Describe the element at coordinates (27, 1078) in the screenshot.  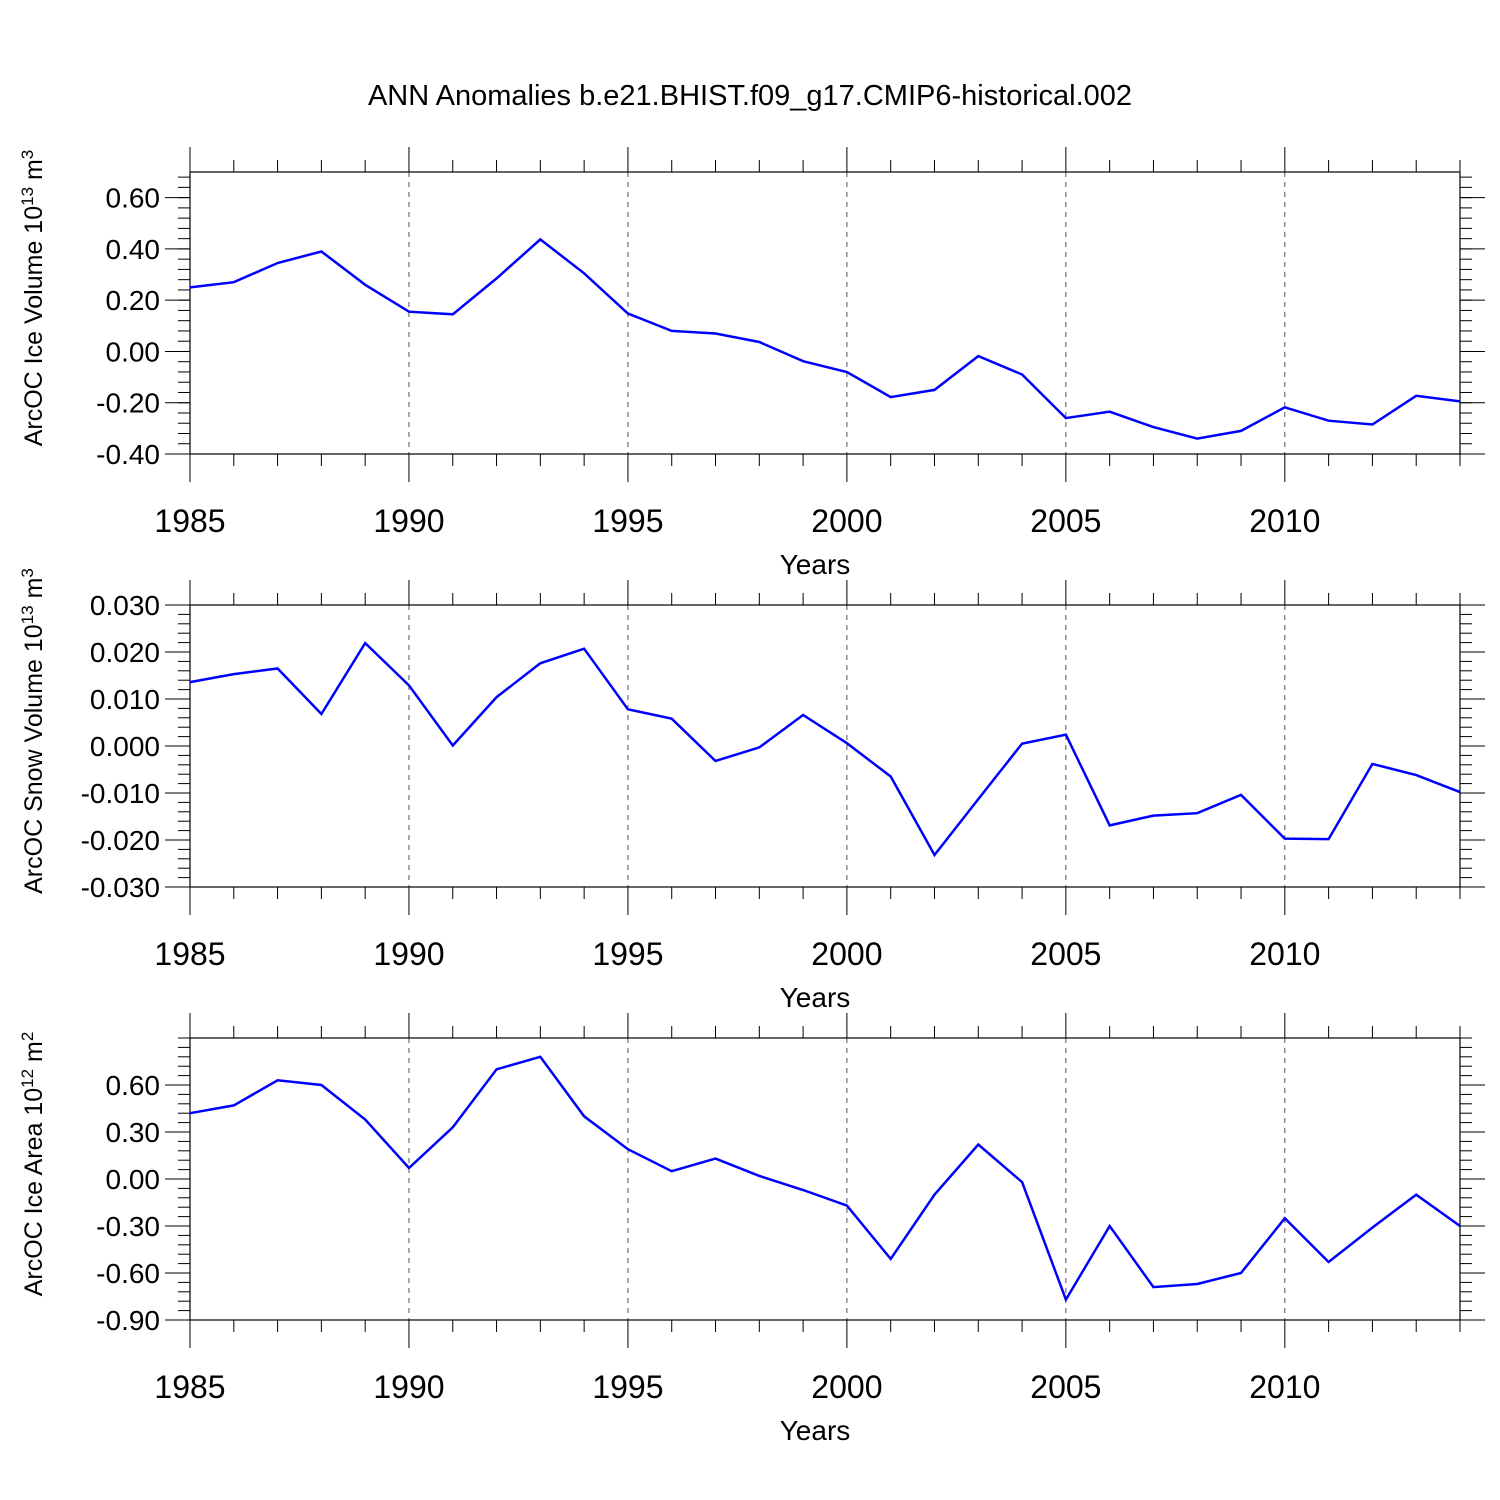
I see `y-axis-title-superscript: 12` at that location.